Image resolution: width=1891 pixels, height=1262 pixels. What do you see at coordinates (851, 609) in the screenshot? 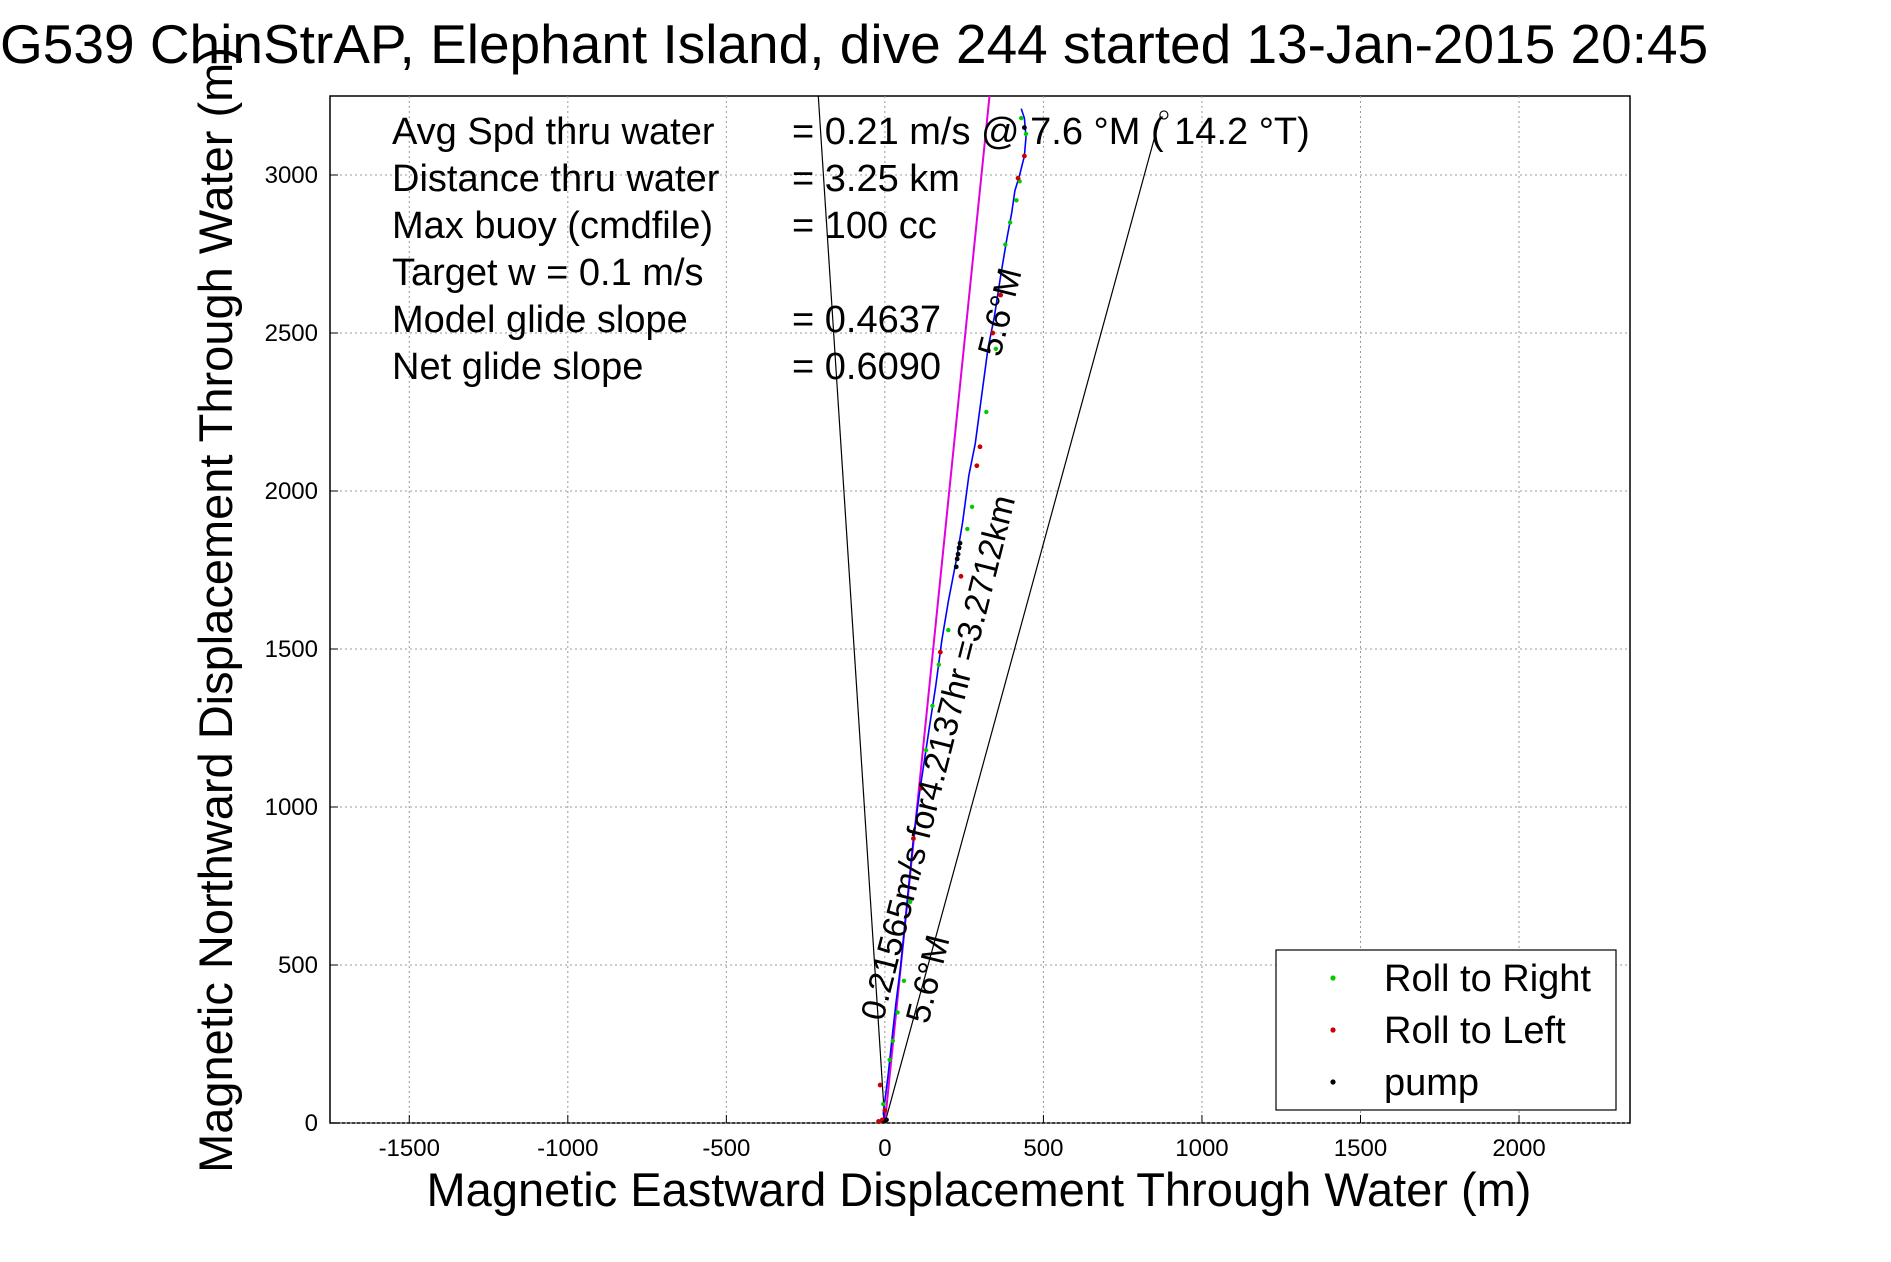
I see `heading-ray-left` at bounding box center [851, 609].